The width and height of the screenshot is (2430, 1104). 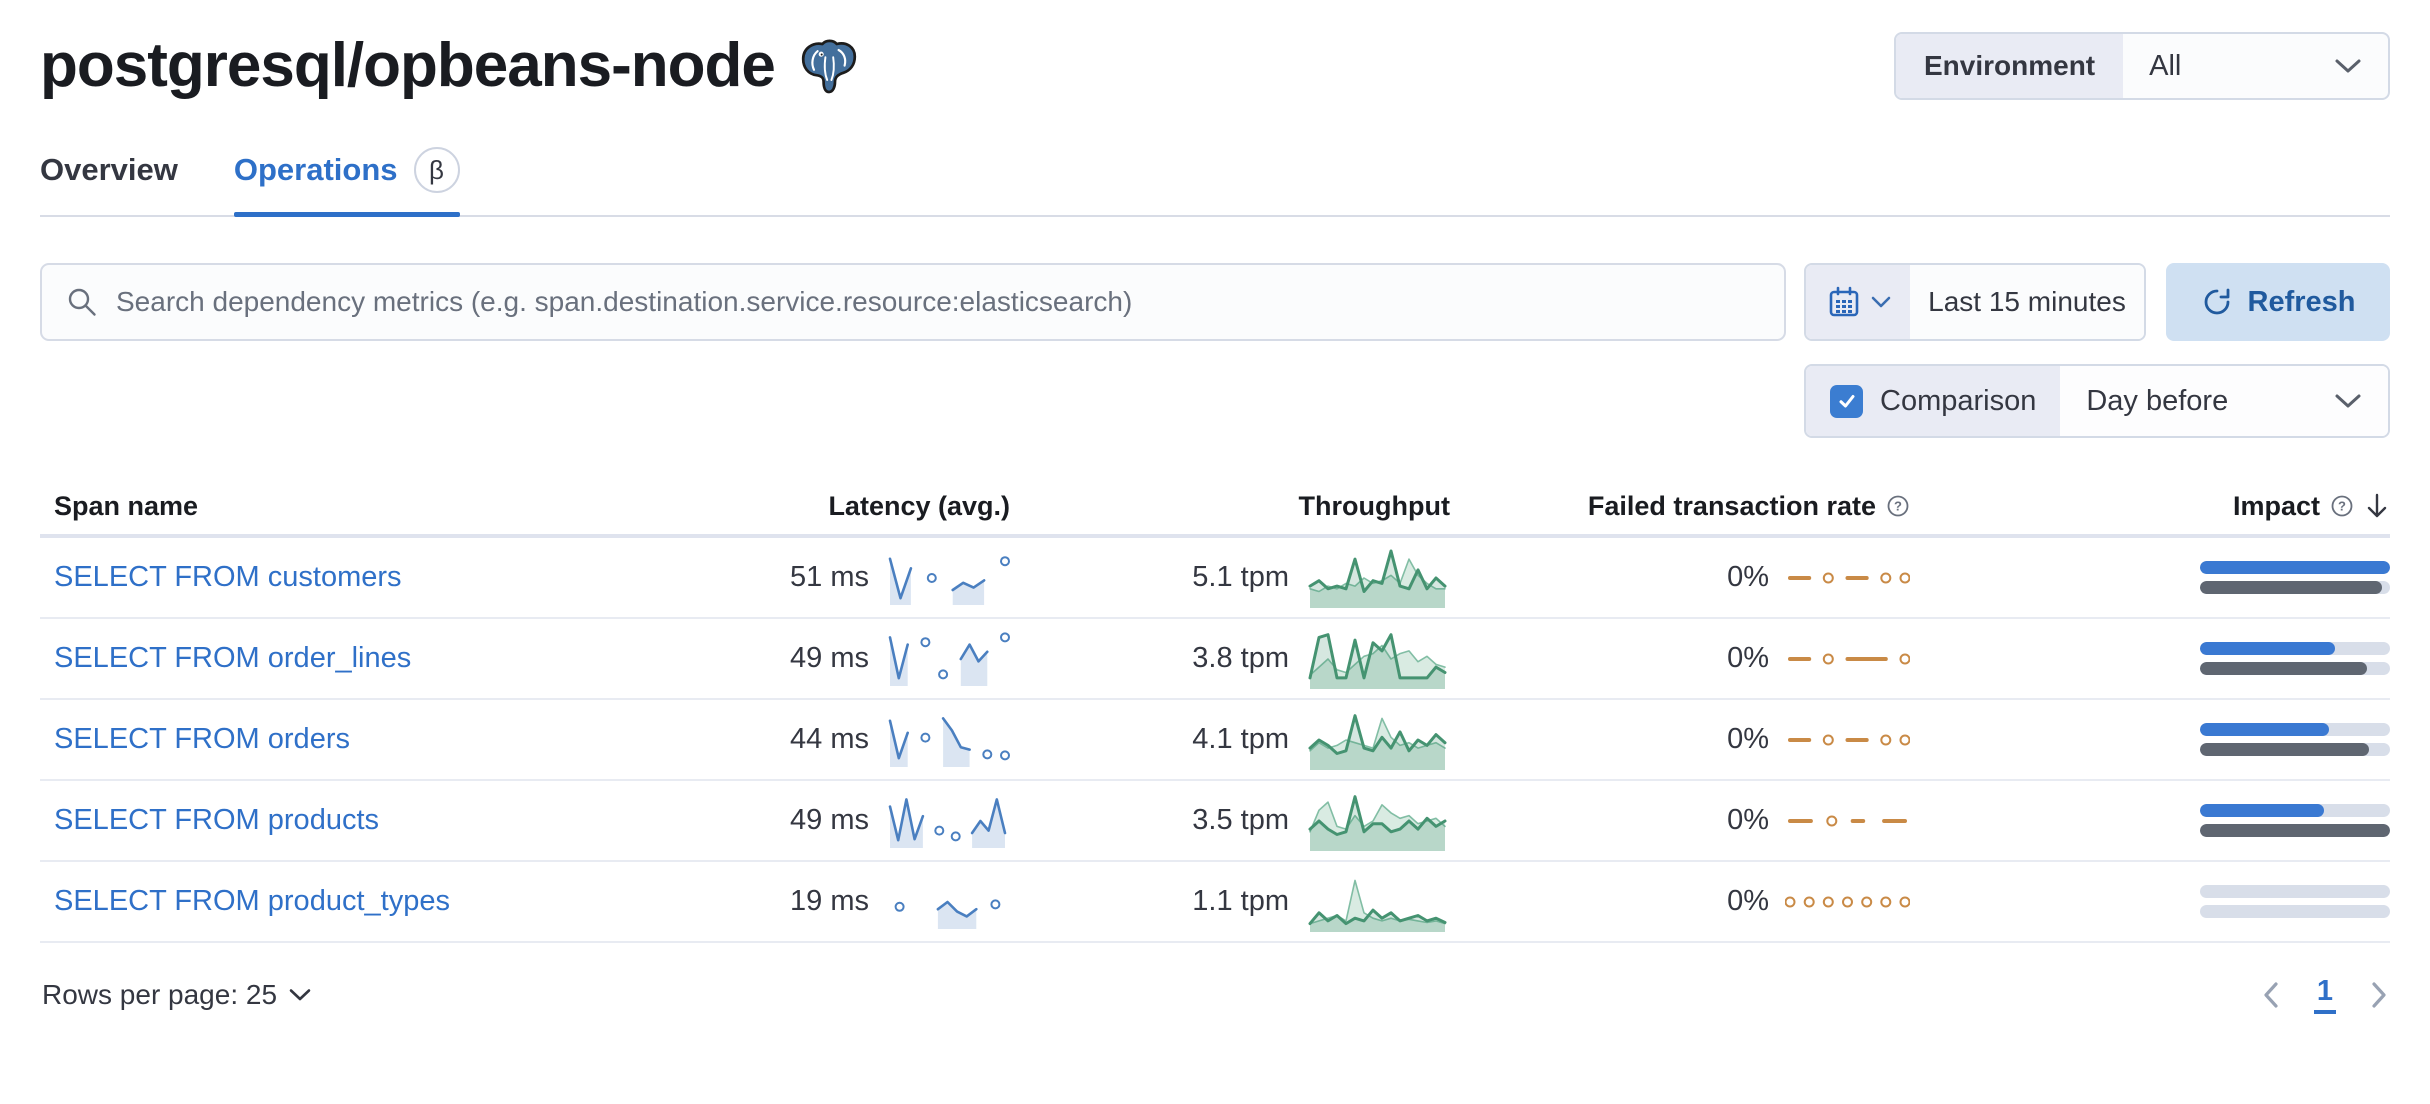 I want to click on span-name-link: SELECT FROM products, so click(x=217, y=820).